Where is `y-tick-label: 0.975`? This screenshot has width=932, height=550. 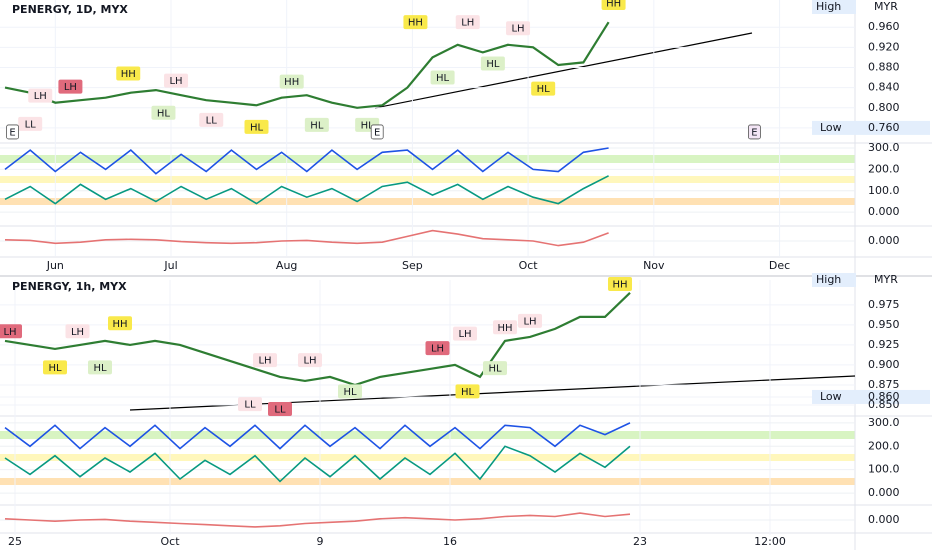
y-tick-label: 0.975 is located at coordinates (884, 304).